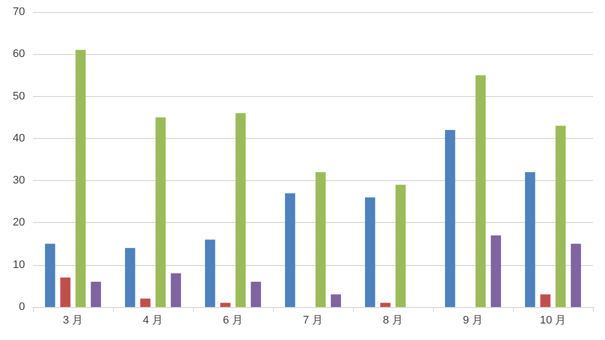  Describe the element at coordinates (153, 320) in the screenshot. I see `x-tick-label: 4 月` at that location.